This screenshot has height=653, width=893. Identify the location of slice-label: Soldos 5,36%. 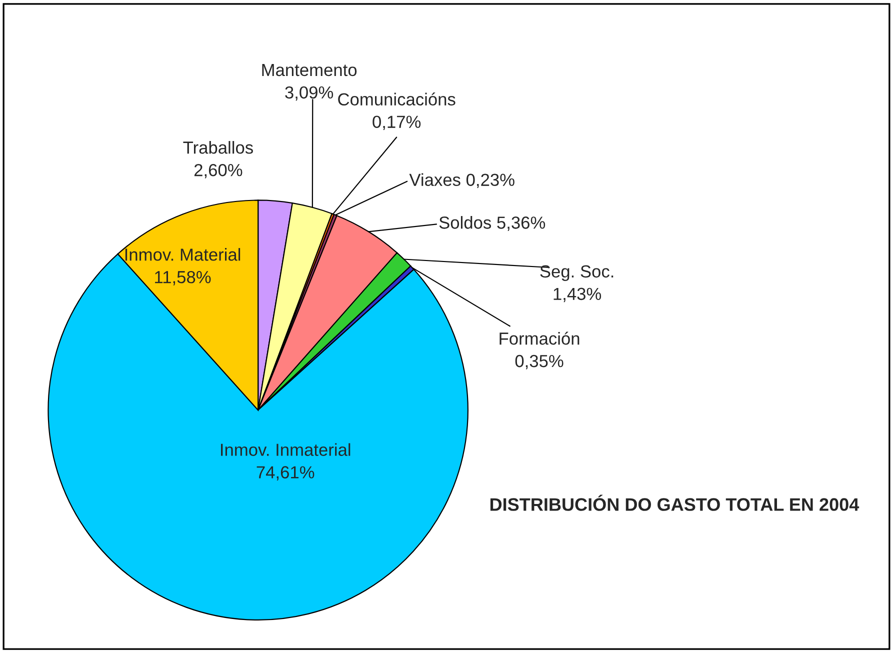
(492, 223).